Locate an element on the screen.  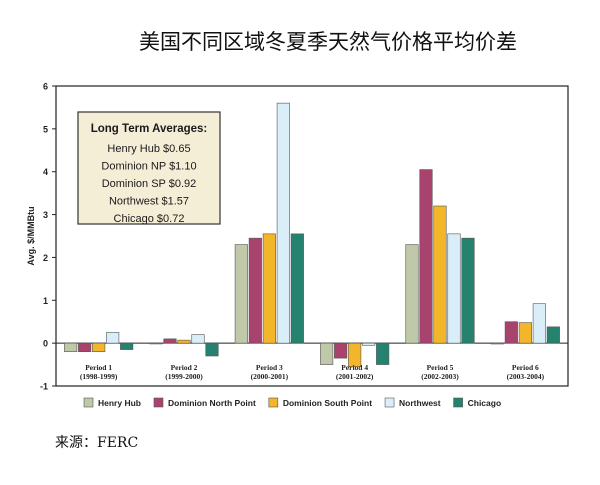
y-axis-label: Avg. $/MMBtu is located at coordinates (31, 235).